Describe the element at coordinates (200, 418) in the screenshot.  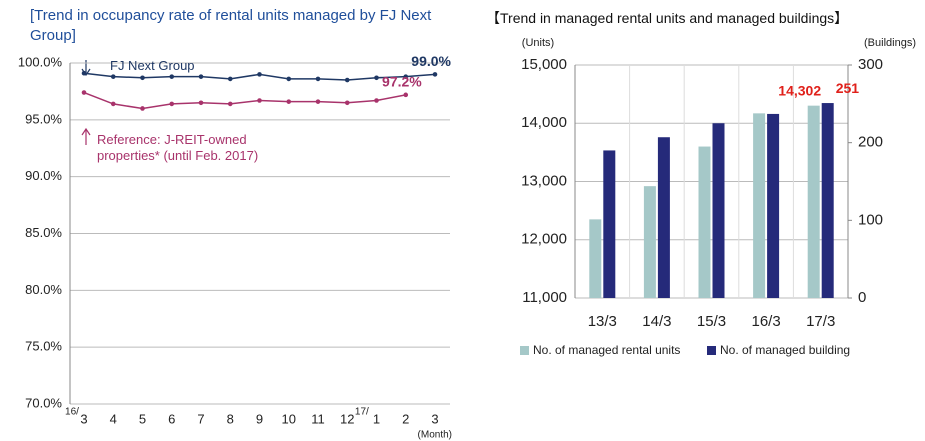
I see `x-tick-label: 7` at that location.